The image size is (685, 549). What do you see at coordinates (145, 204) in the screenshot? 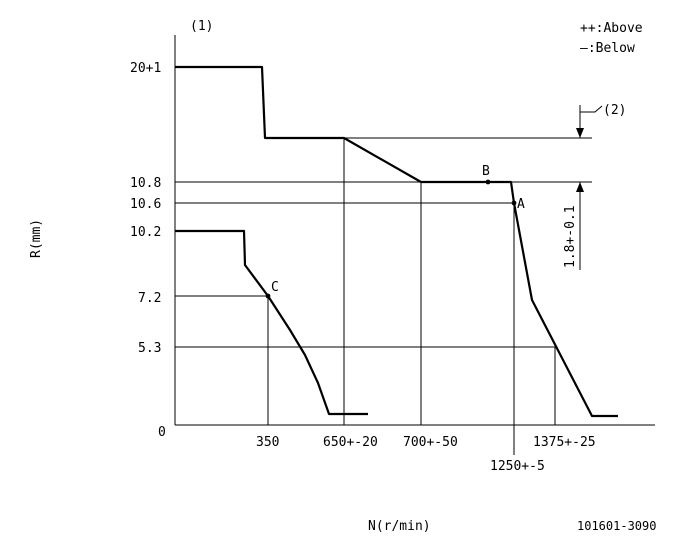
I see `y-tick-10-6: 10.6` at bounding box center [145, 204].